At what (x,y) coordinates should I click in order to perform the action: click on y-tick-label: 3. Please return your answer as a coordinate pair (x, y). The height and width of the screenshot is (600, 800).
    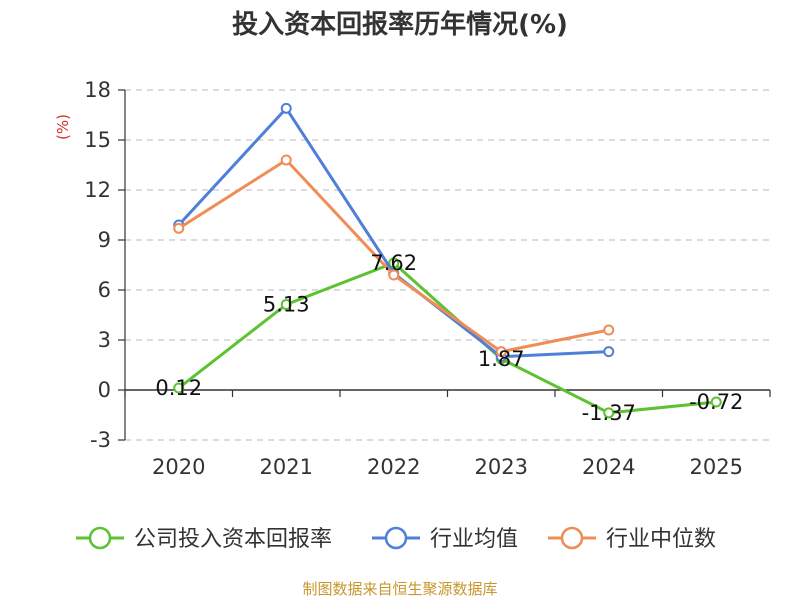
    Looking at the image, I should click on (104, 340).